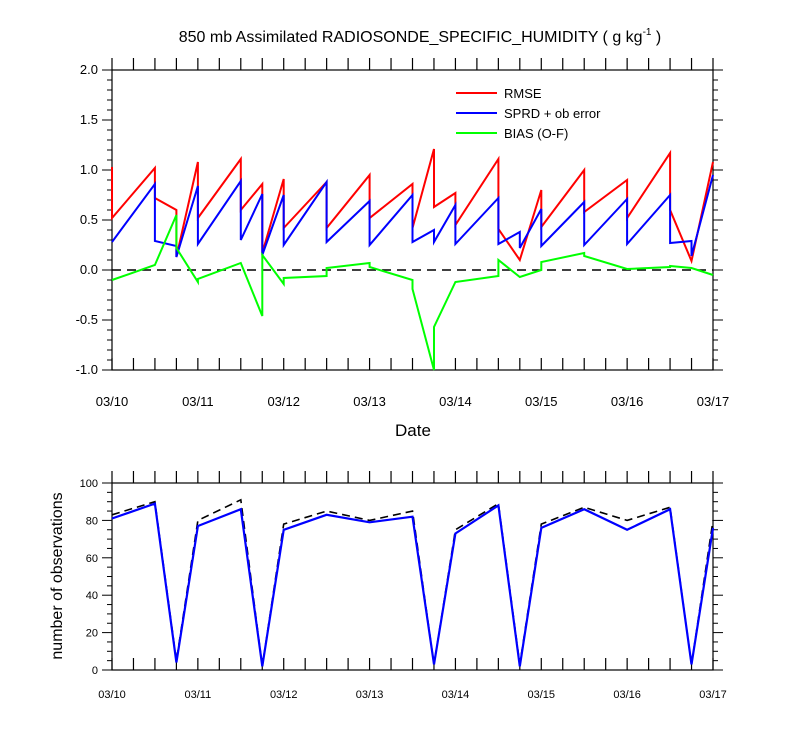  Describe the element at coordinates (413, 430) in the screenshot. I see `top-xlabel: Date` at that location.